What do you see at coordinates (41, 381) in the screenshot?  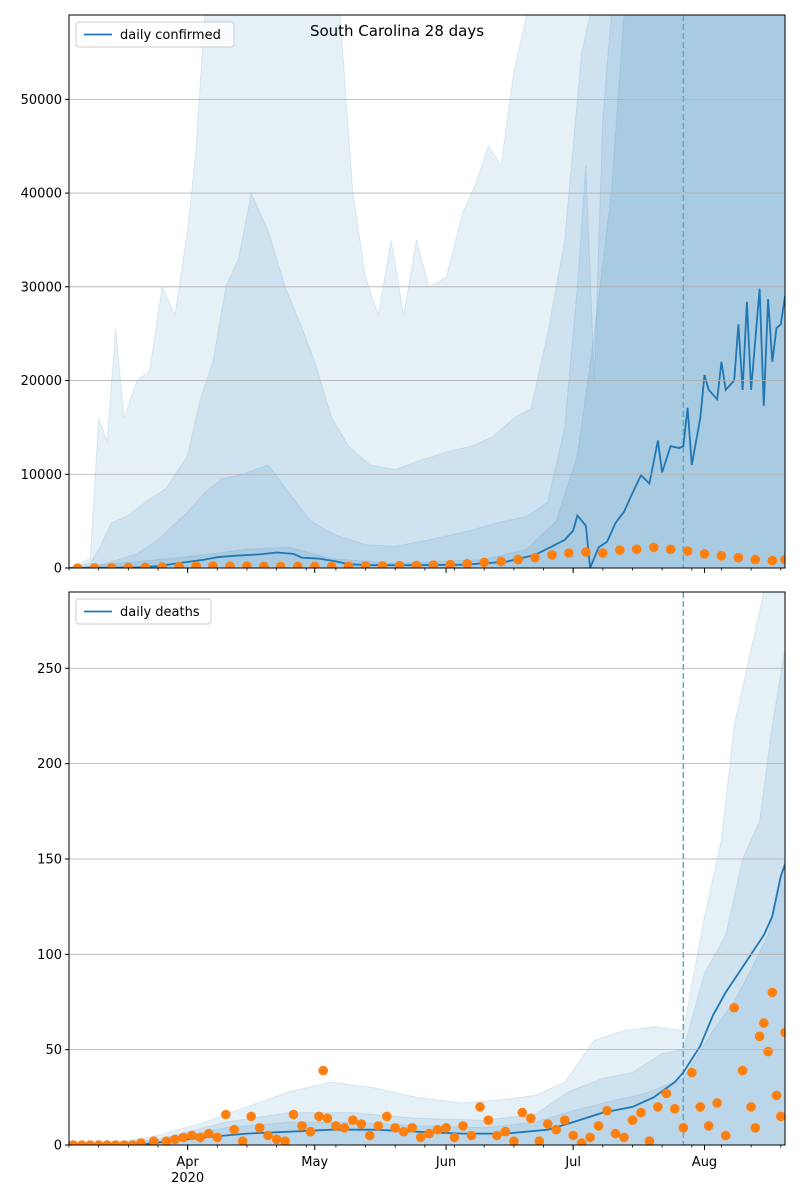 I see `y-tick-label: 20000` at bounding box center [41, 381].